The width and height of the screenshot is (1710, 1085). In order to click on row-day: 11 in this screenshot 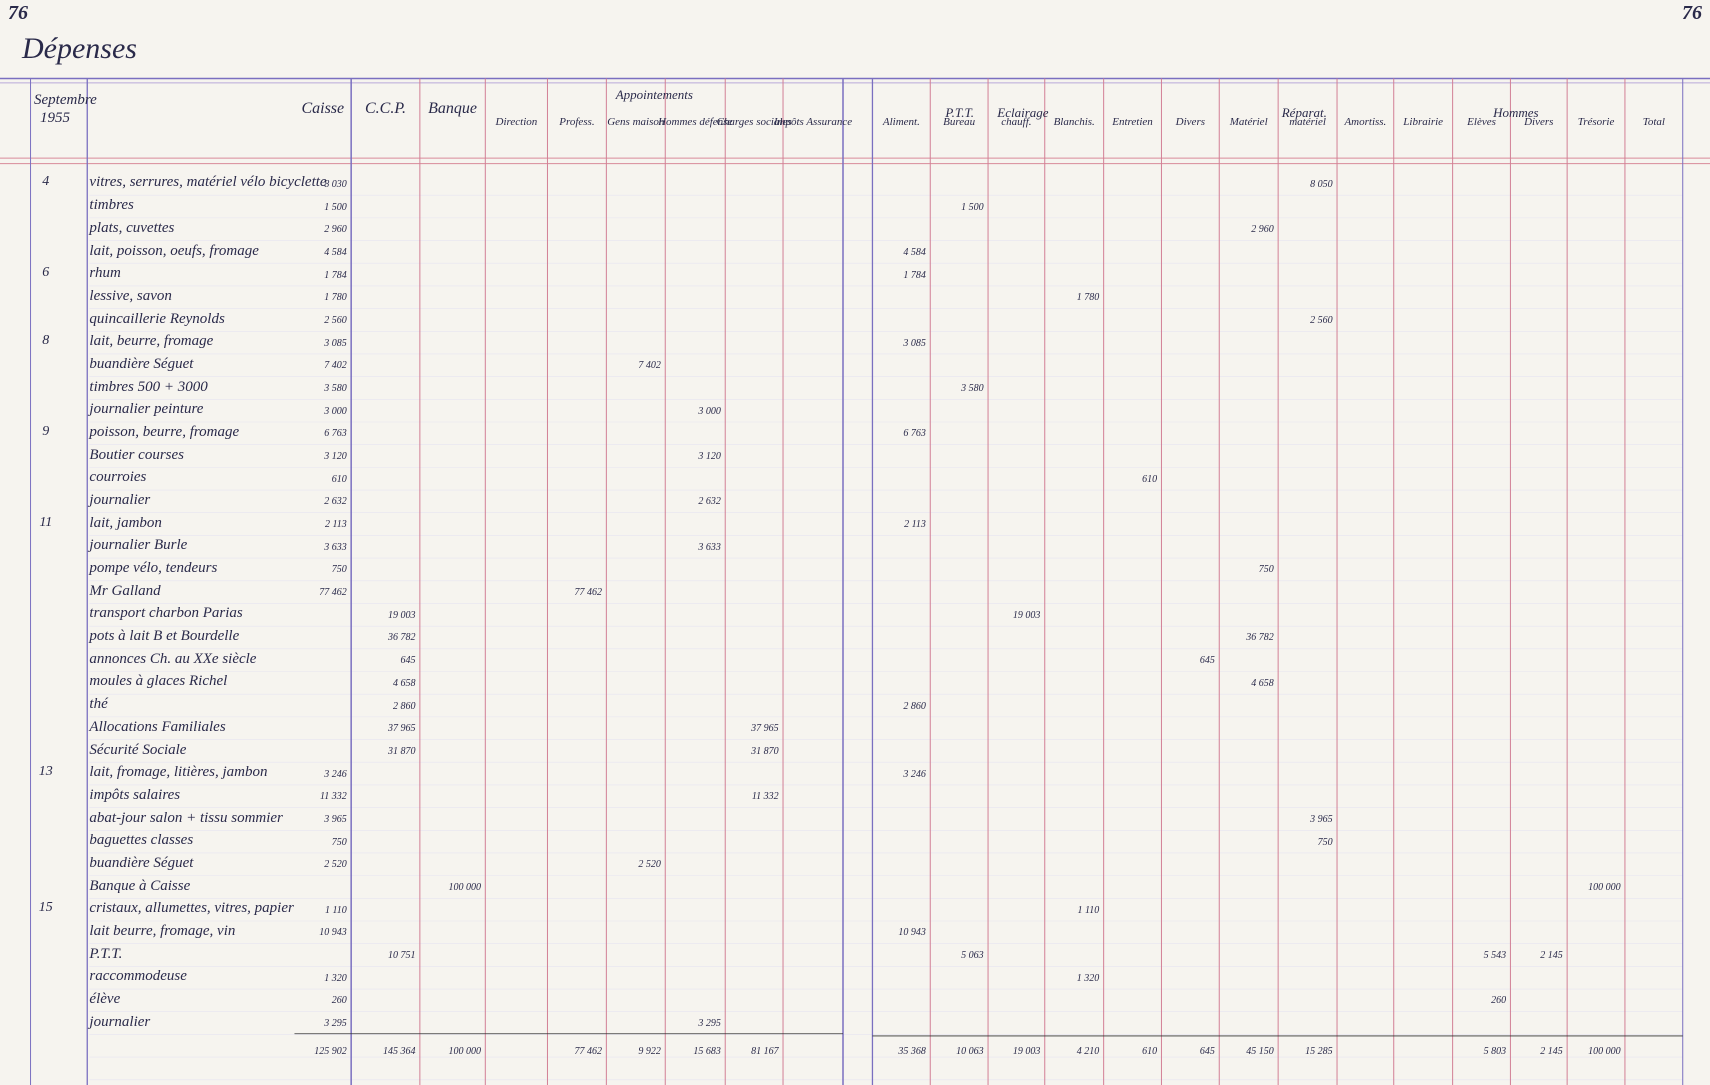, I will do `click(46, 522)`.